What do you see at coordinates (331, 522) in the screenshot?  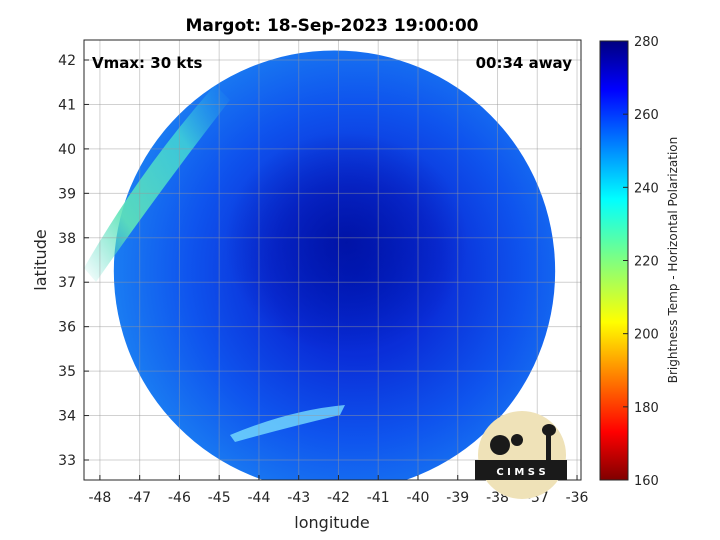 I see `x-axis-label: longitude` at bounding box center [331, 522].